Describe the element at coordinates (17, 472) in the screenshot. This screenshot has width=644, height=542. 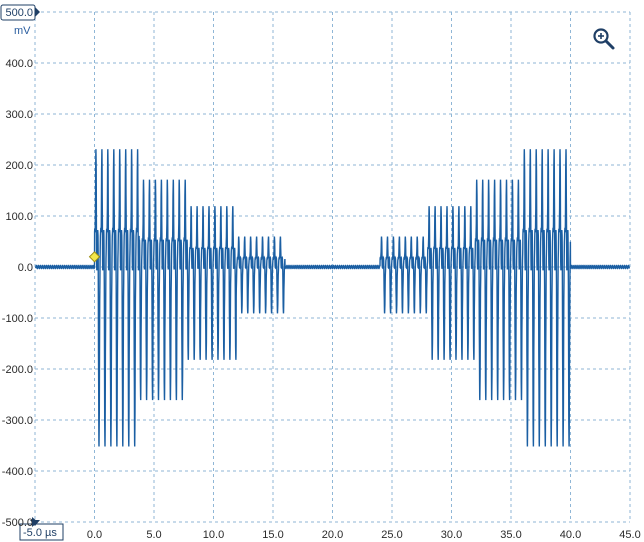
I see `y-tick-label: -400.0` at that location.